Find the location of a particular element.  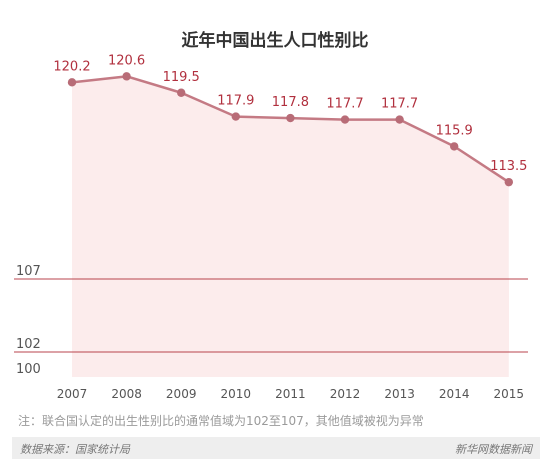

footer-bar: 数据来源：国家统计局 新华网数据新闻 is located at coordinates (276, 448).